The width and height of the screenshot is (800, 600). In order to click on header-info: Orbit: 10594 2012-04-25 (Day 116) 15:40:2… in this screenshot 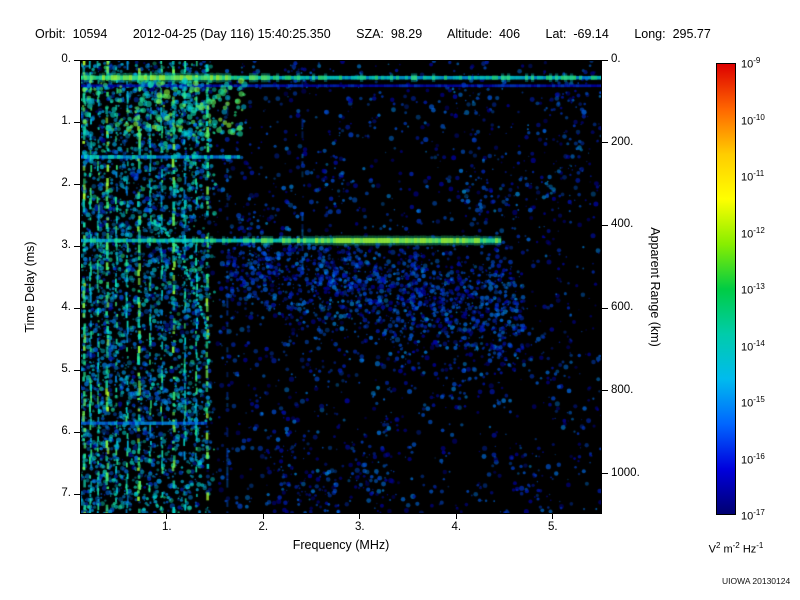, I will do `click(373, 34)`.